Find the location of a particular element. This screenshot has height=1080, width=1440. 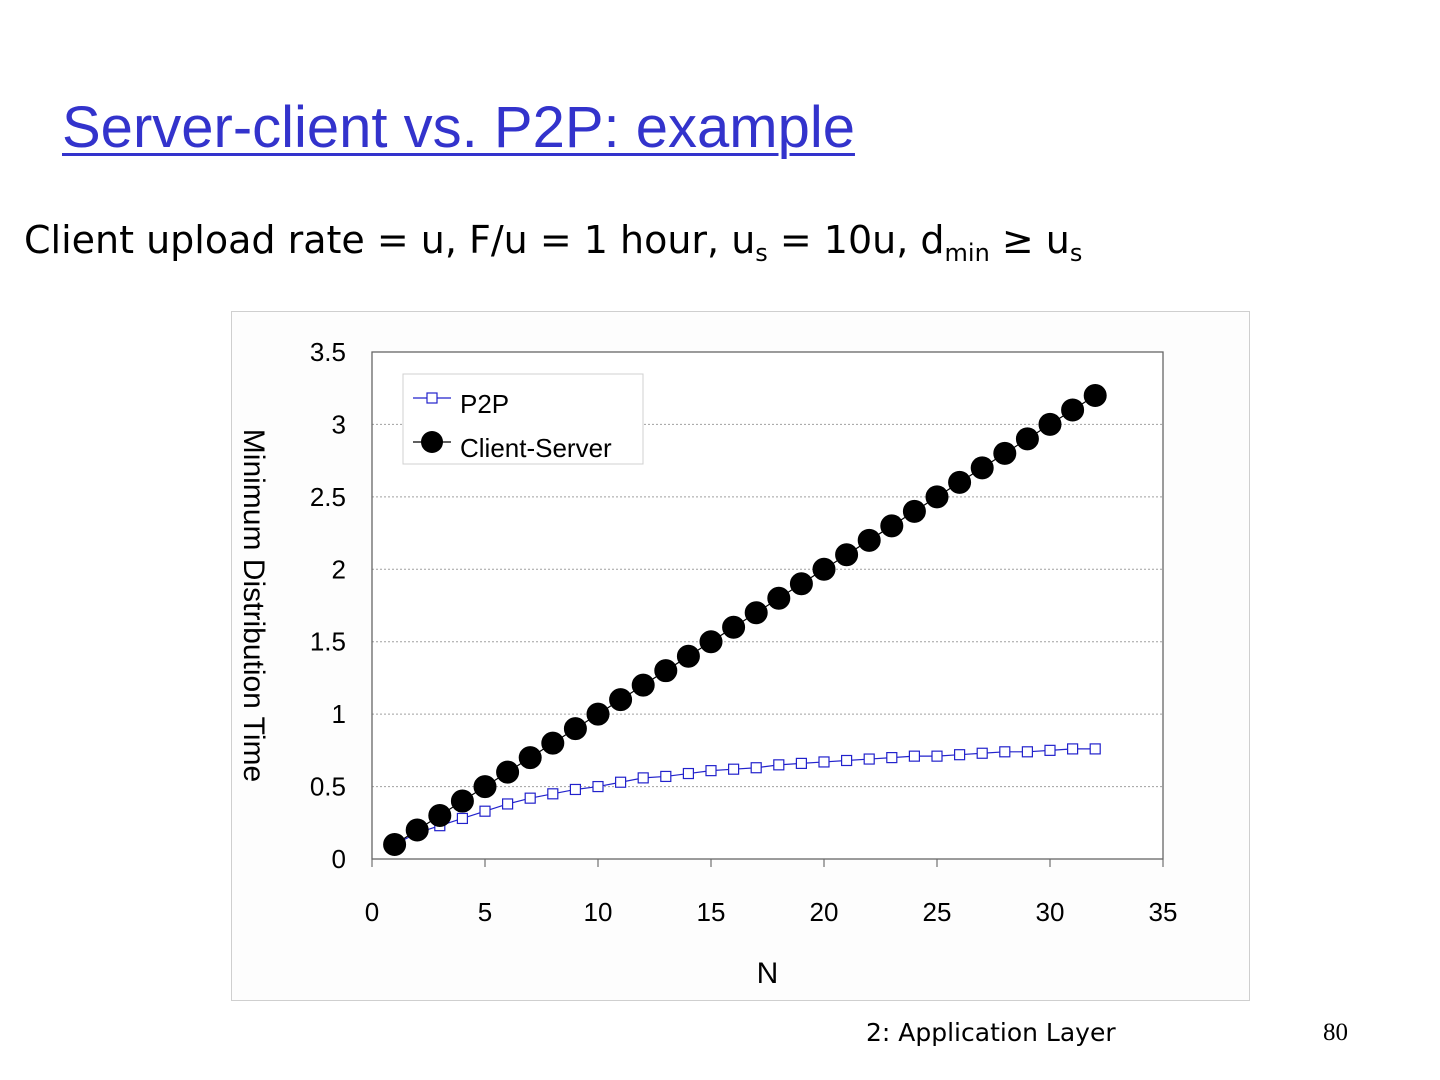

x-axis-label: N is located at coordinates (768, 973).